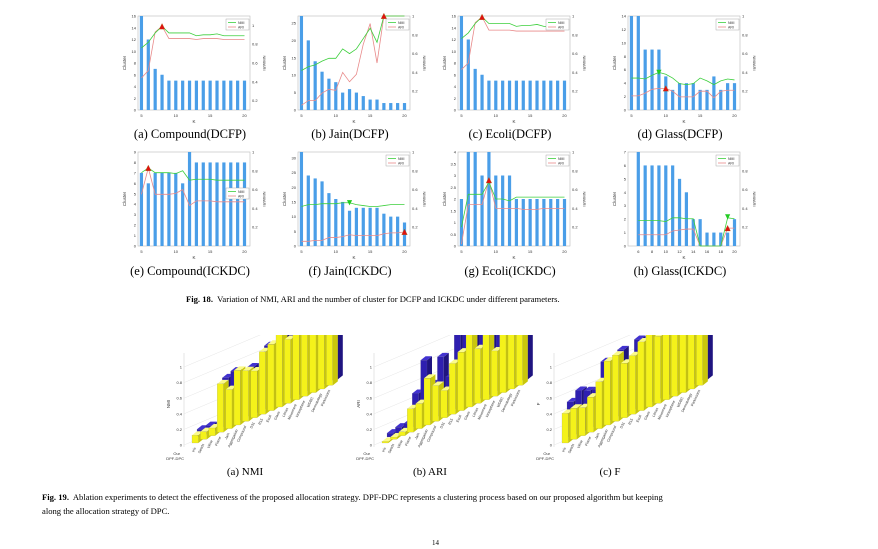 The height and width of the screenshot is (549, 878). Describe the element at coordinates (310, 402) in the screenshot. I see `category-label: WDBC` at that location.